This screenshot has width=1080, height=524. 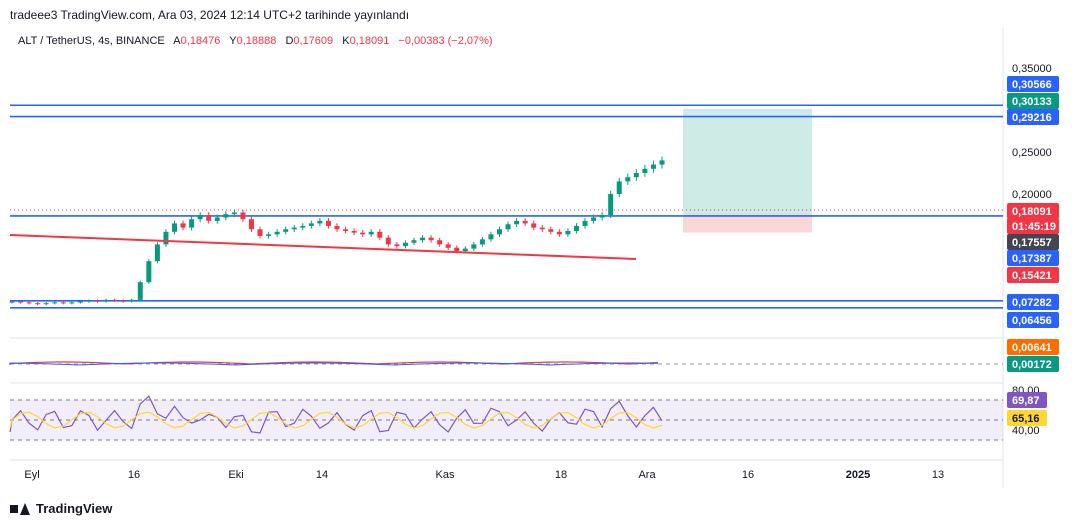 I want to click on close-value: 0,18091, so click(x=369, y=41).